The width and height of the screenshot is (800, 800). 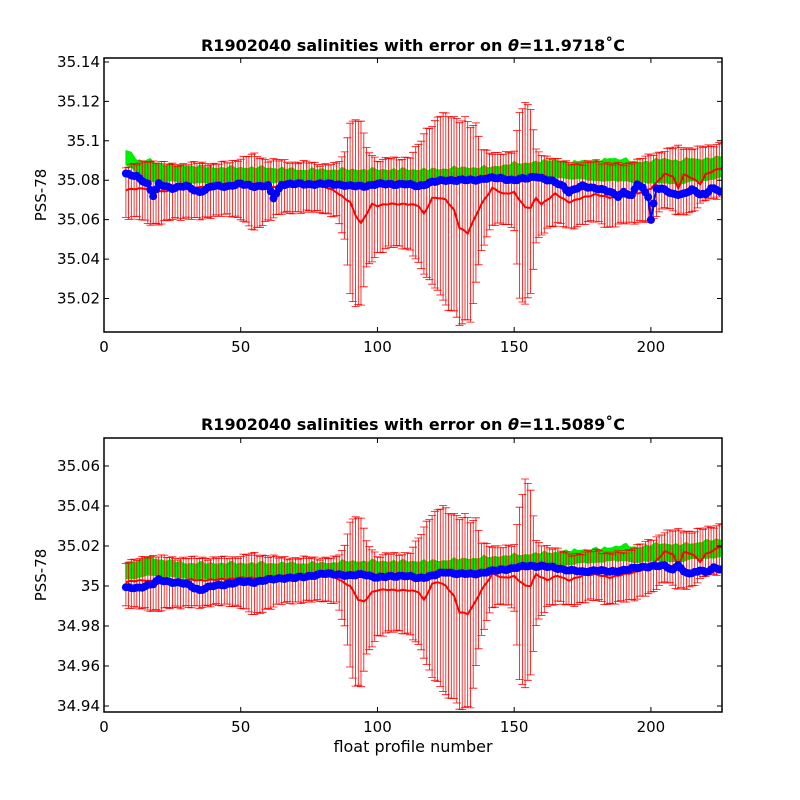 I want to click on chart-bottom-error-line, so click(x=423, y=580).